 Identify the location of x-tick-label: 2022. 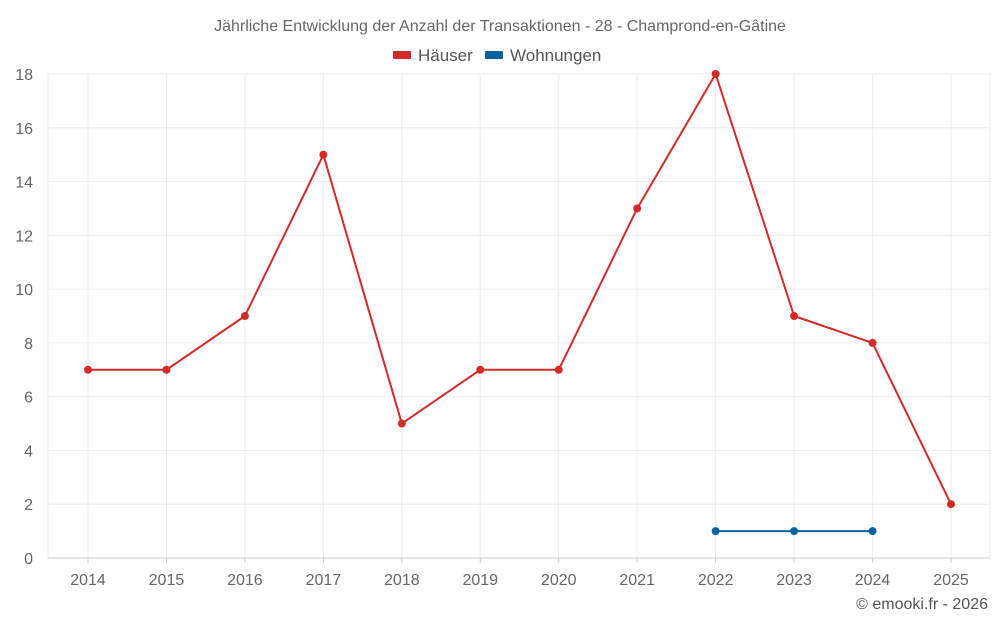
(716, 580).